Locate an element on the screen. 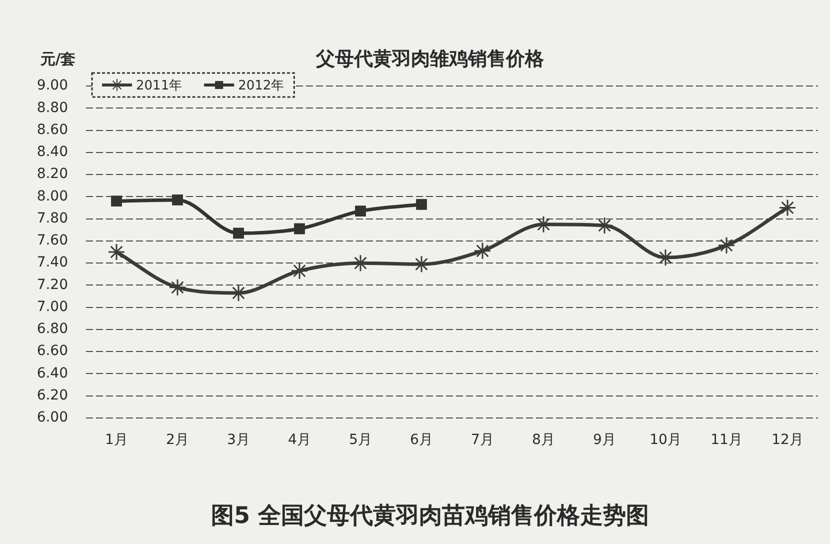 Image resolution: width=830 pixels, height=544 pixels. x-tick-label: 9月 is located at coordinates (604, 440).